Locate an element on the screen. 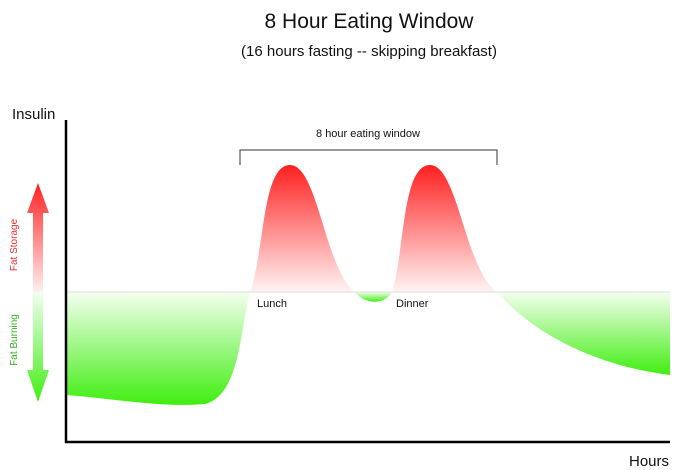  down-arrow is located at coordinates (38, 347).